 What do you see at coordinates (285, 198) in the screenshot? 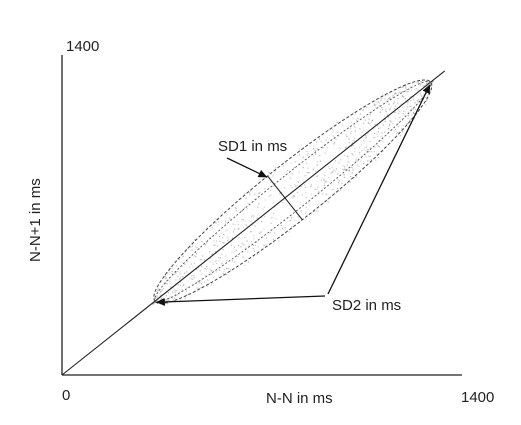
I see `sd1-axis-segment` at bounding box center [285, 198].